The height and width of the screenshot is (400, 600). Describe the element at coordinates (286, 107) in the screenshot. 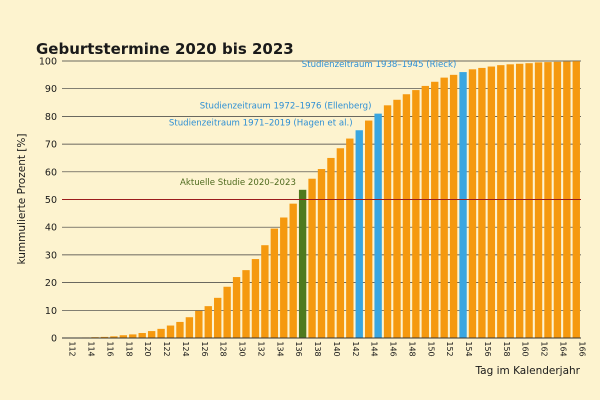

I see `annotation-label: Studienzeitraum 1972–1976 (Ellenberg)` at that location.